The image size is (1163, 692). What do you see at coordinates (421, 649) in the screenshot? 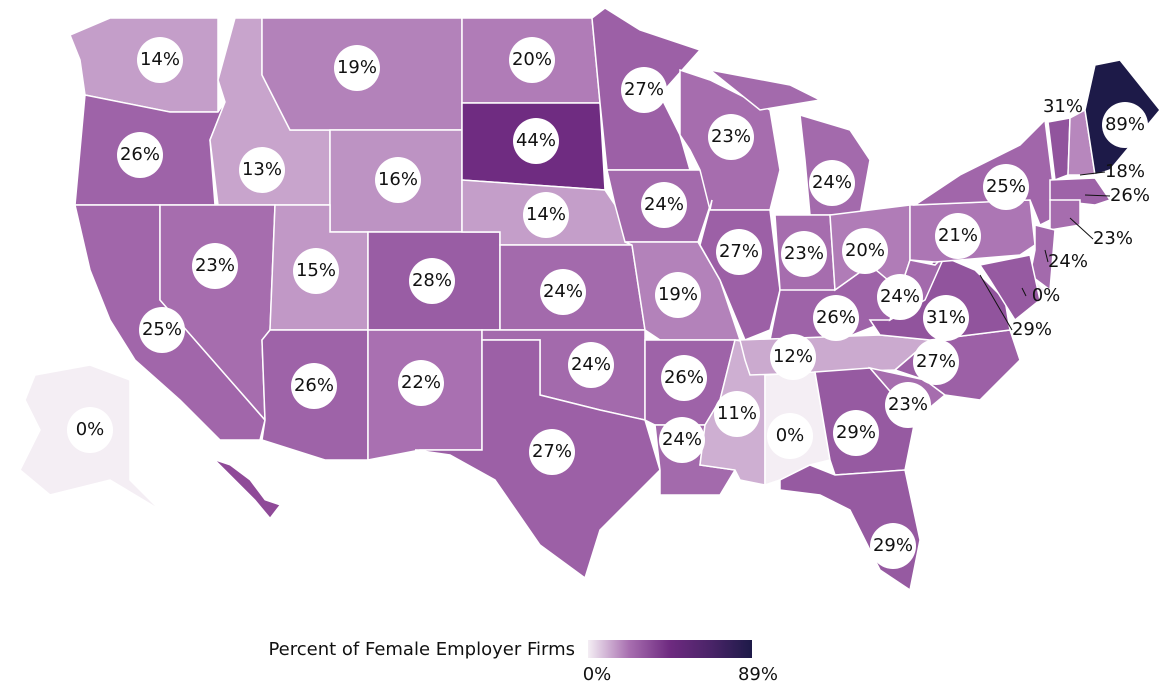
I see `legend-title: Percent of Female Employer Firms` at bounding box center [421, 649].